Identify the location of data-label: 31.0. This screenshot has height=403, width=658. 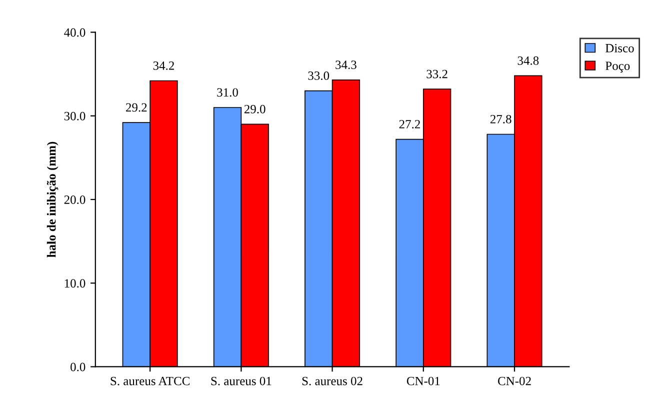
(227, 92).